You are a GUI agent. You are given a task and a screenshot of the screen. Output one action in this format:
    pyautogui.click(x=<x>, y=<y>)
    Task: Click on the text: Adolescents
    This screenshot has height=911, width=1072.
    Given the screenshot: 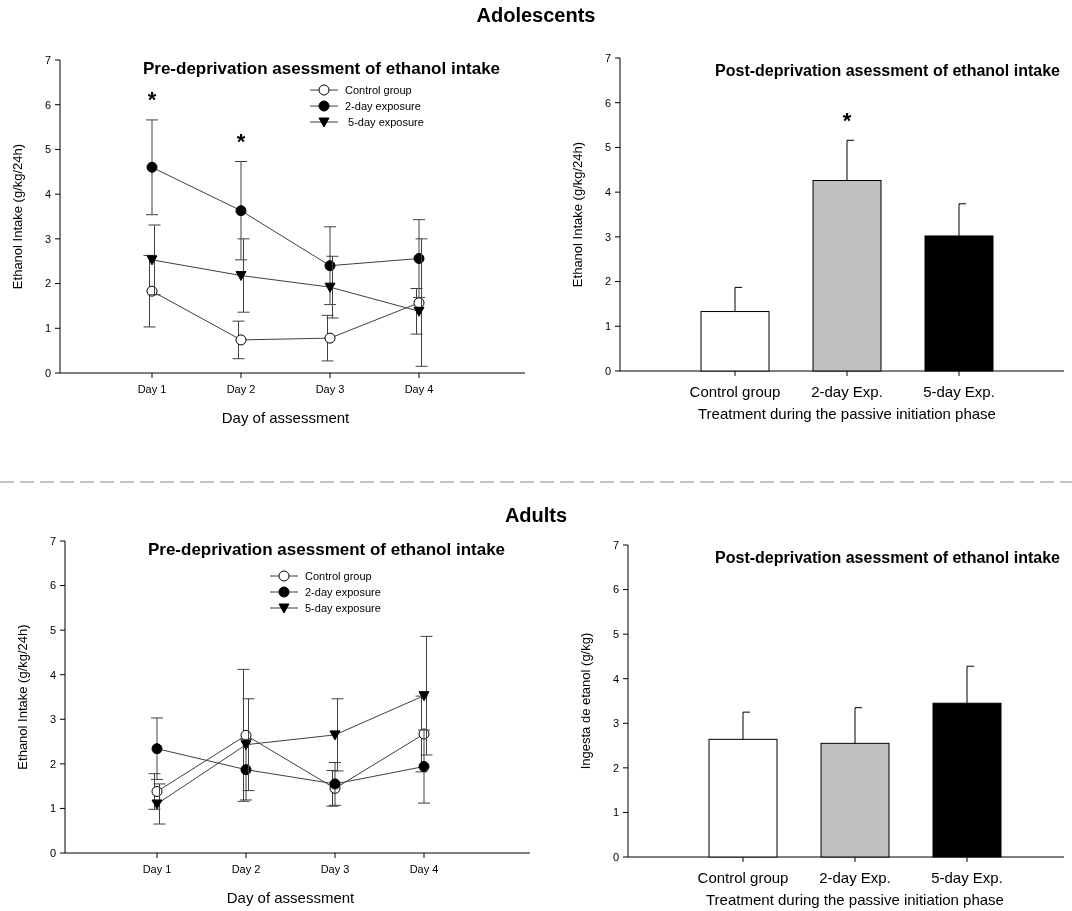 What is the action you would take?
    pyautogui.click(x=536, y=15)
    